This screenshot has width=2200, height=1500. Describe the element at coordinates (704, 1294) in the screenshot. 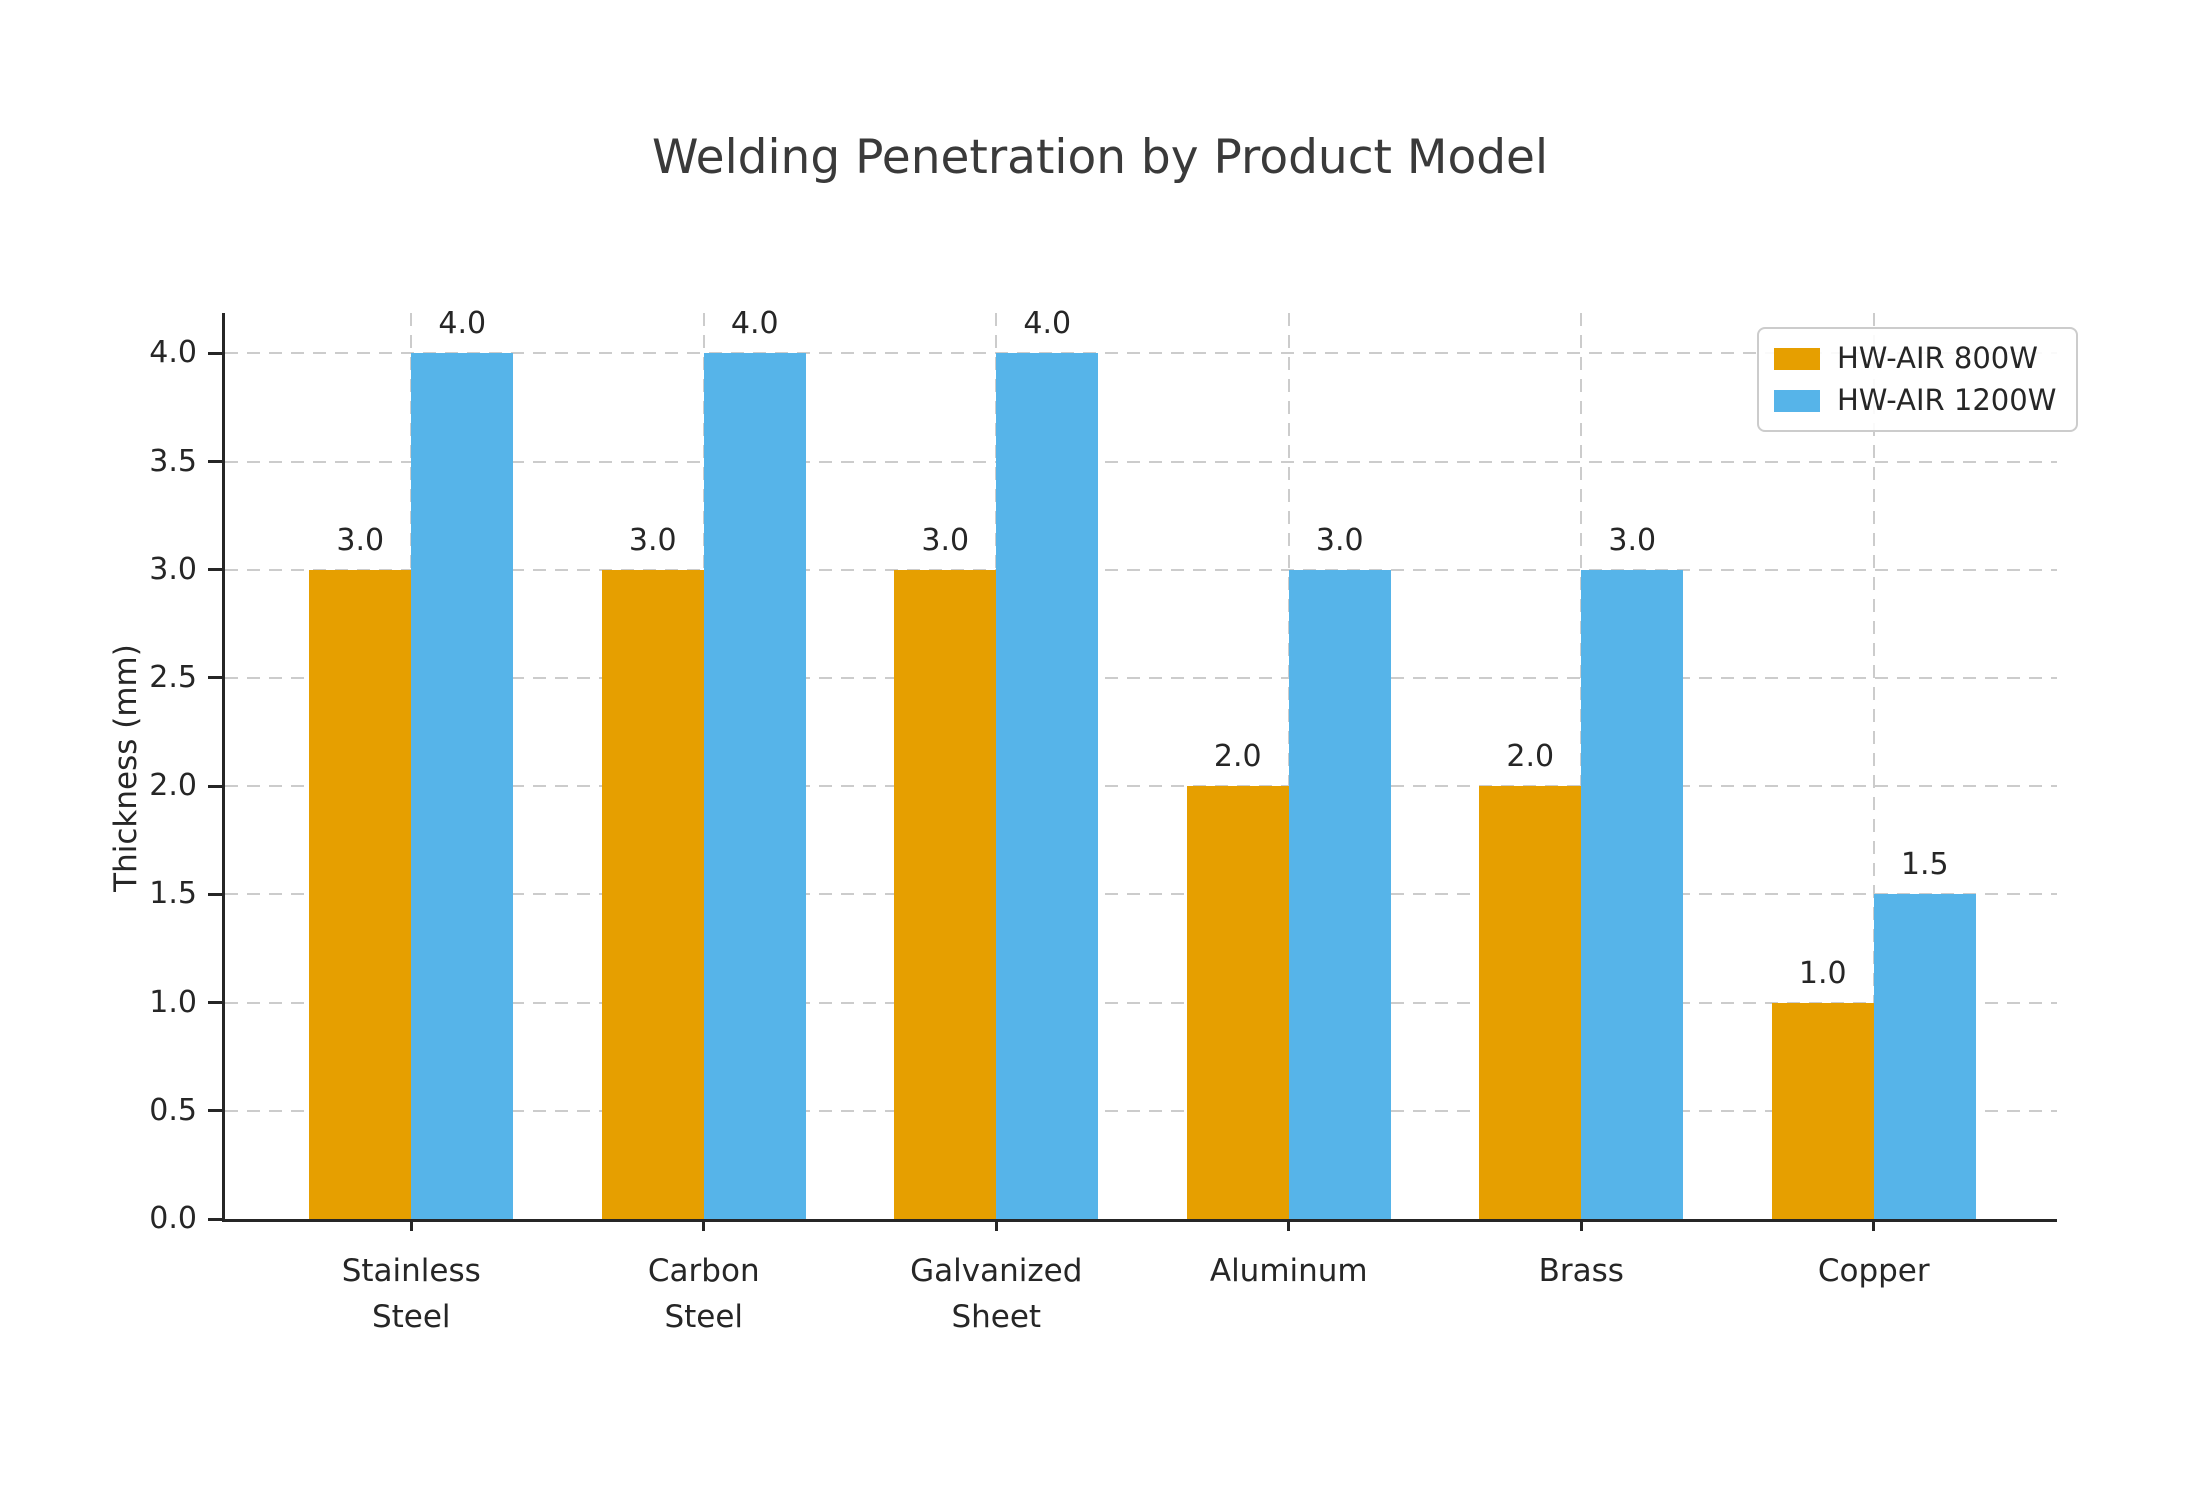

I see `x-axis-category-label-carbon-steel: Carbon Steel` at that location.